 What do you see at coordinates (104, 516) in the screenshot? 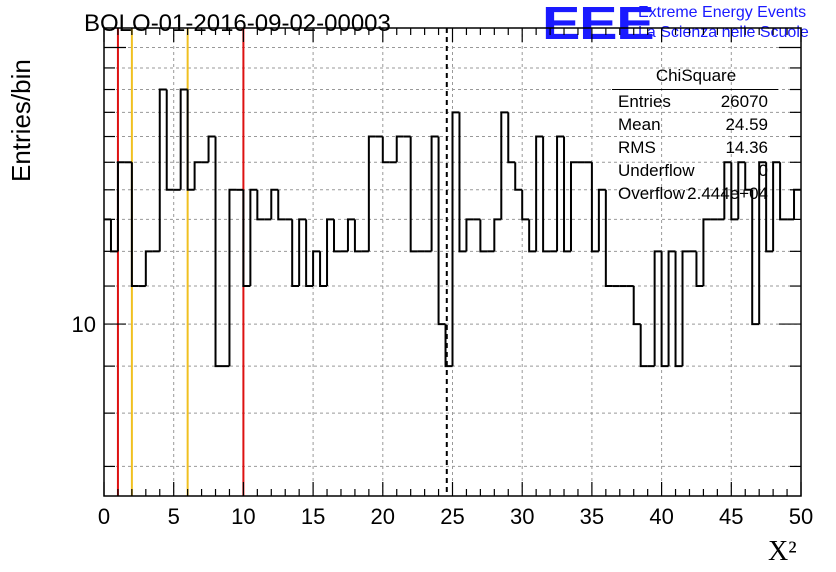
I see `x-tick-label: 0` at bounding box center [104, 516].